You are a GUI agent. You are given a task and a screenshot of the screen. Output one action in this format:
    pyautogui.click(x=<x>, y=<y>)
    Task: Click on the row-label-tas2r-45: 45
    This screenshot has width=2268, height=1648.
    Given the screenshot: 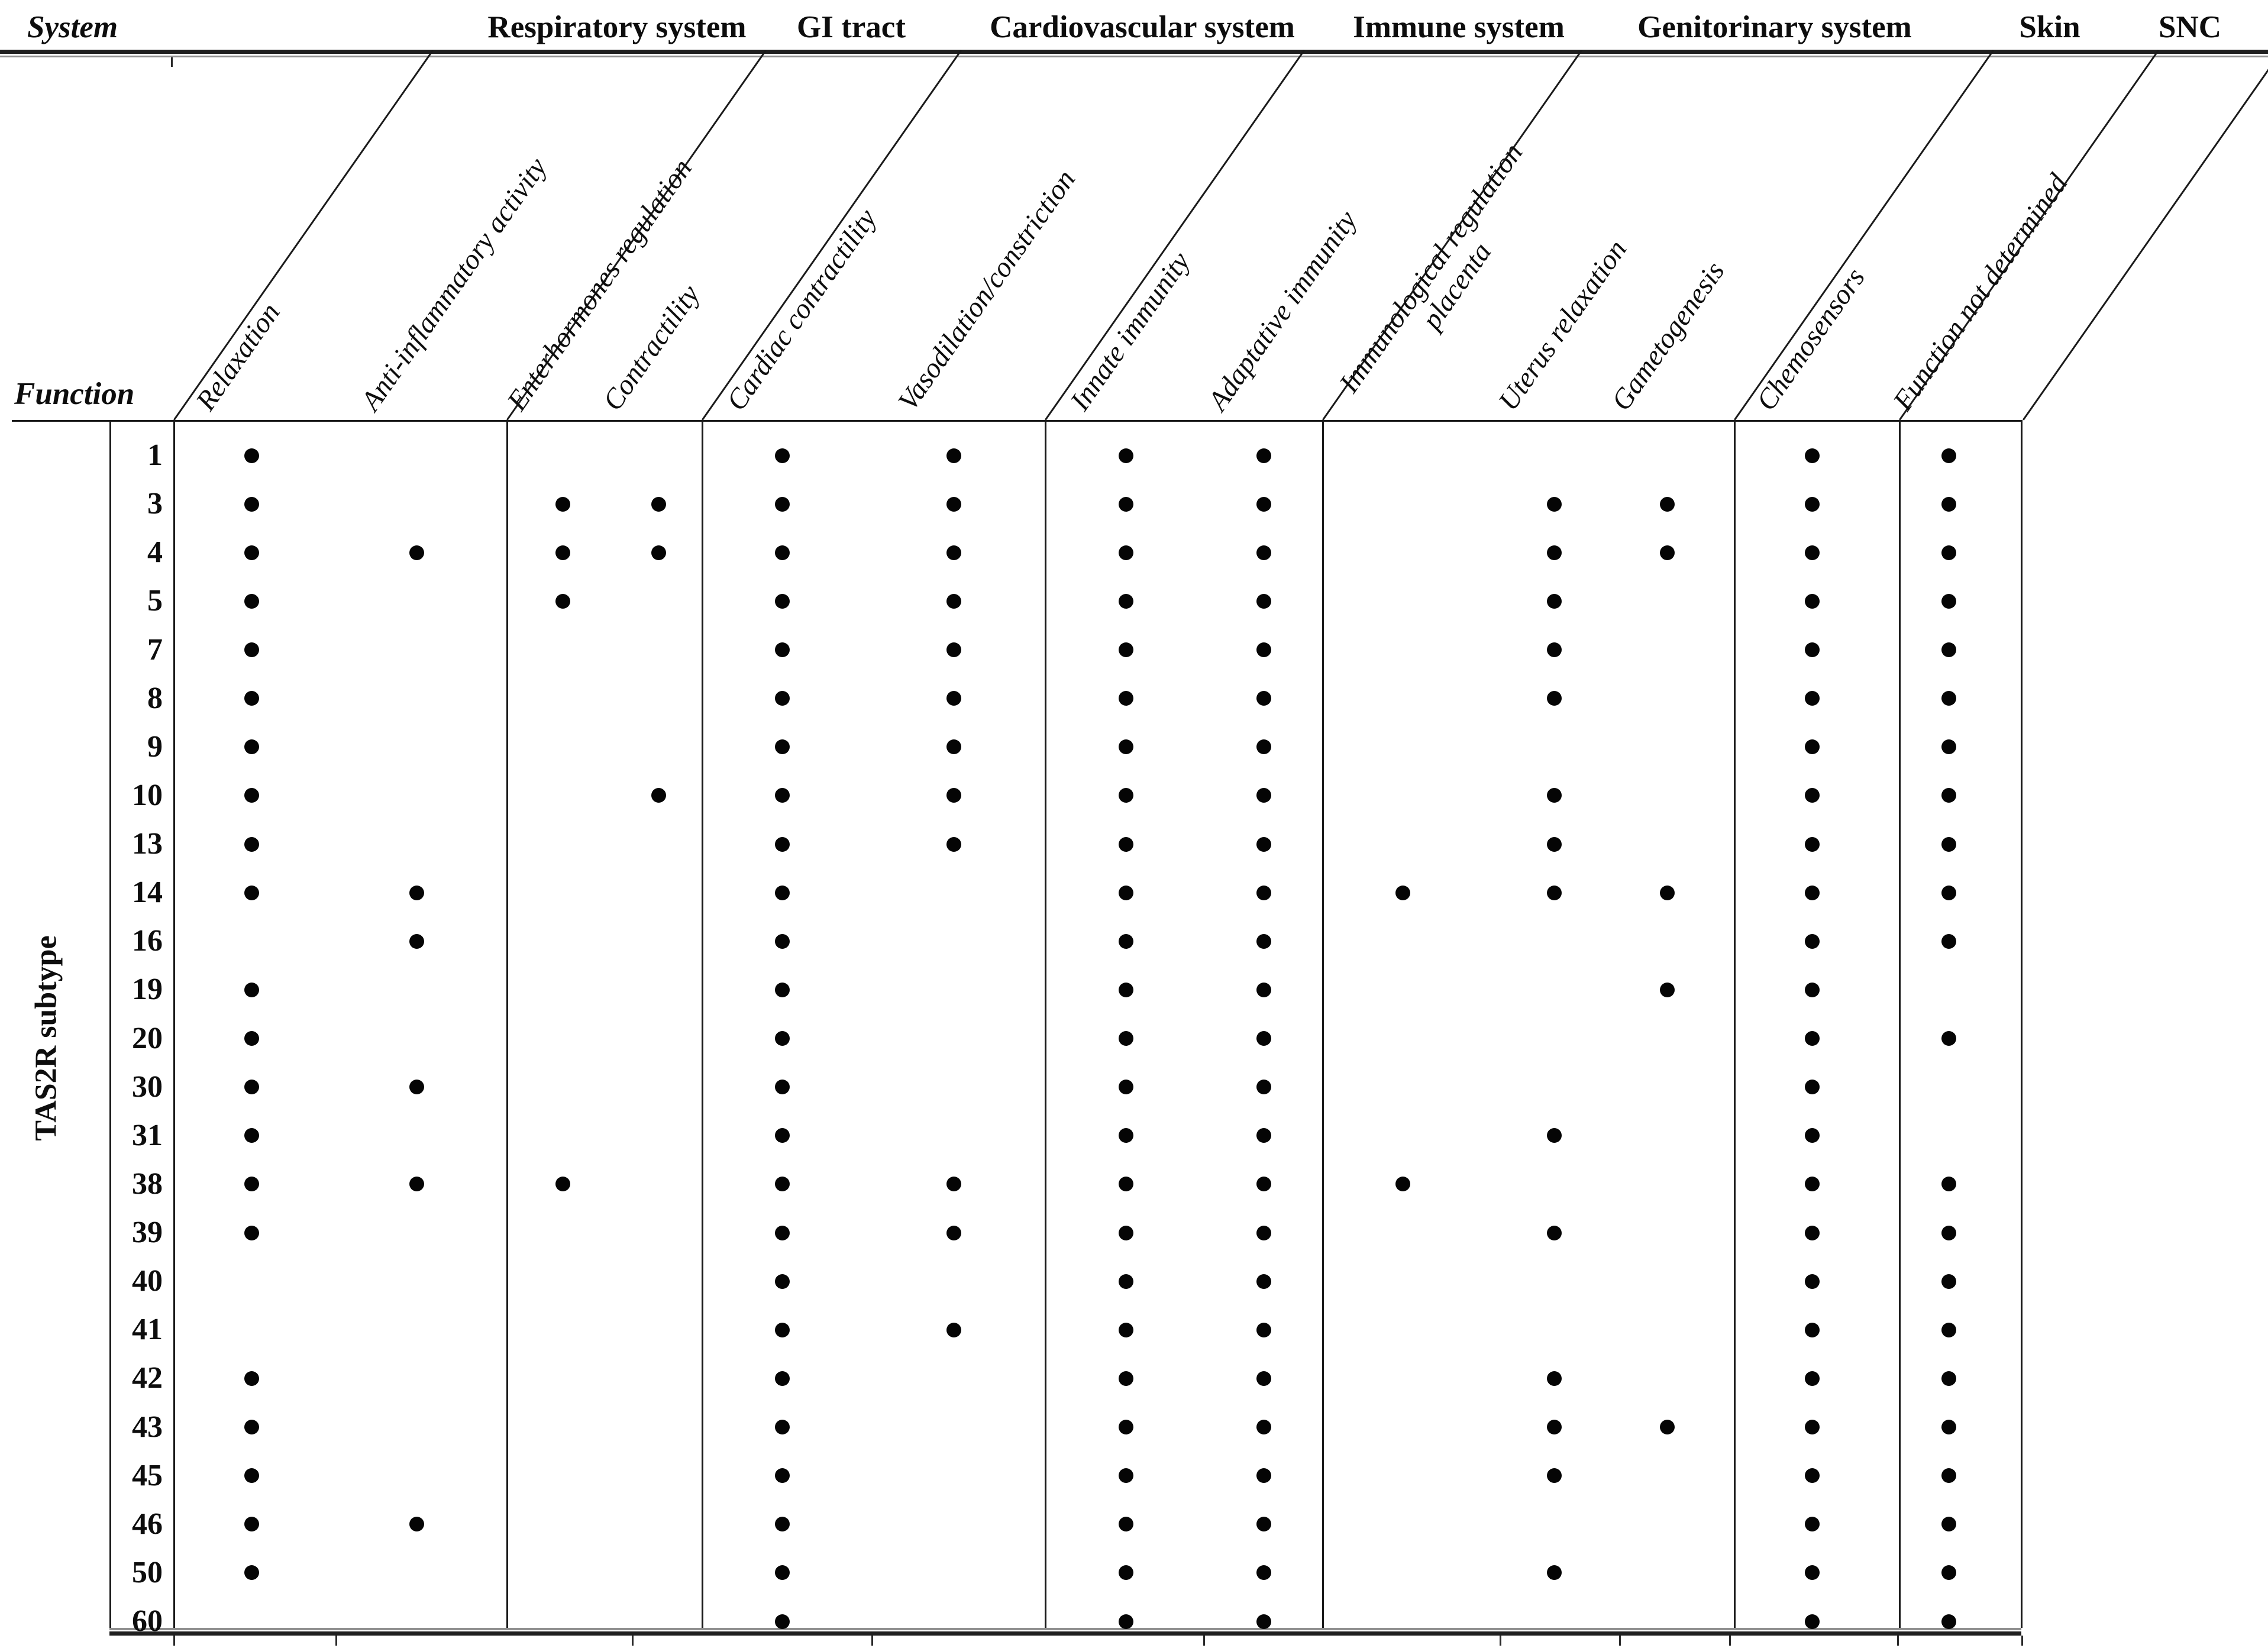 What is the action you would take?
    pyautogui.click(x=147, y=1475)
    